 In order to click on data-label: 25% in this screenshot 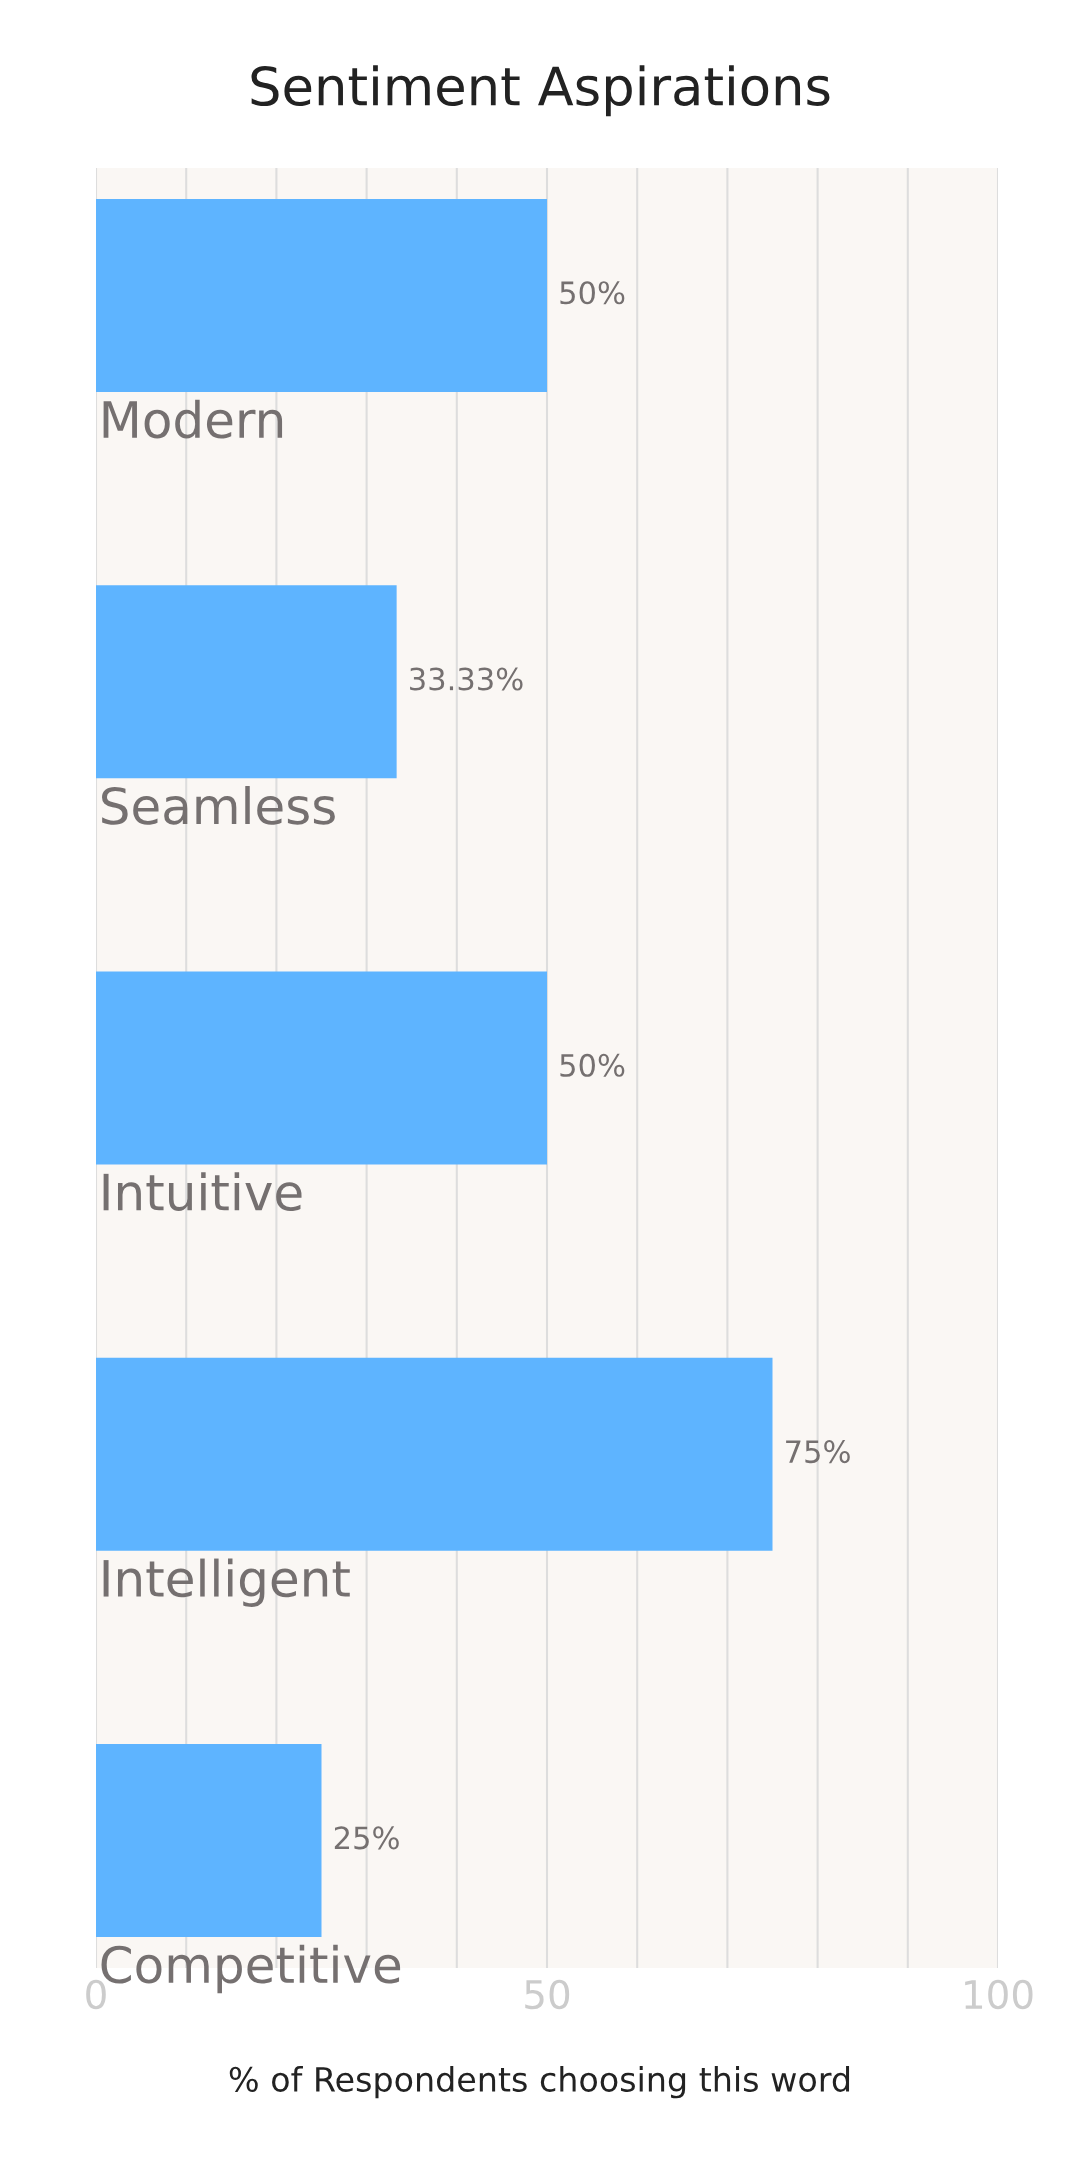, I will do `click(366, 1838)`.